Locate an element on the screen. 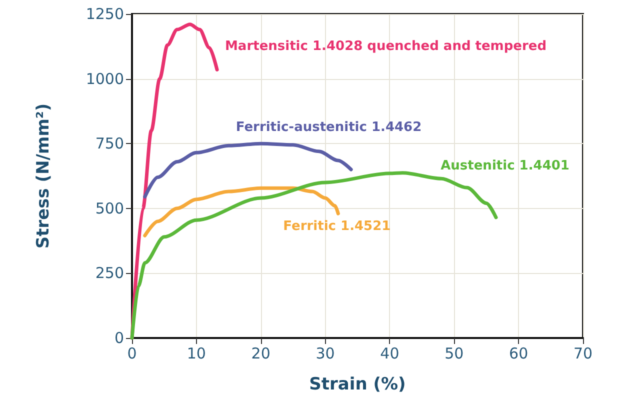 Image resolution: width=618 pixels, height=418 pixels. x-axis-title: Strain (%) is located at coordinates (357, 384).